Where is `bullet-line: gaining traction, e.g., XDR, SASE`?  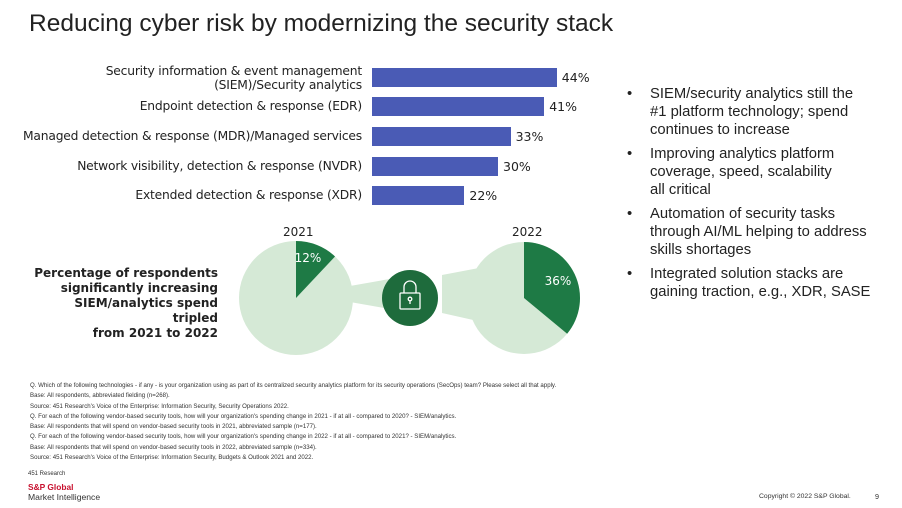
bullet-line: gaining traction, e.g., XDR, SASE is located at coordinates (760, 292).